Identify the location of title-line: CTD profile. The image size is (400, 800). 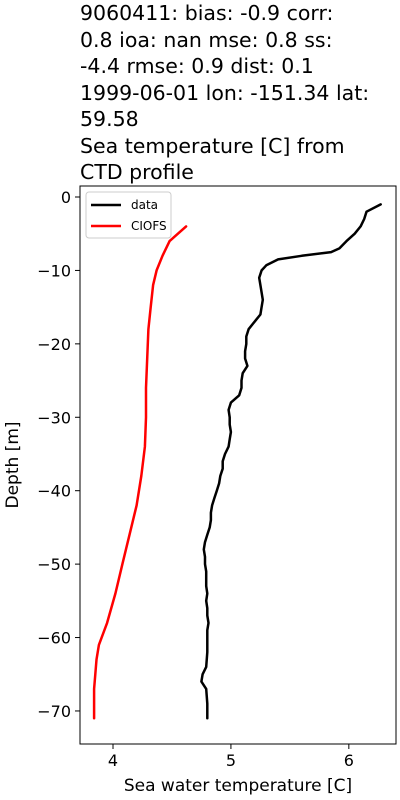
(137, 172).